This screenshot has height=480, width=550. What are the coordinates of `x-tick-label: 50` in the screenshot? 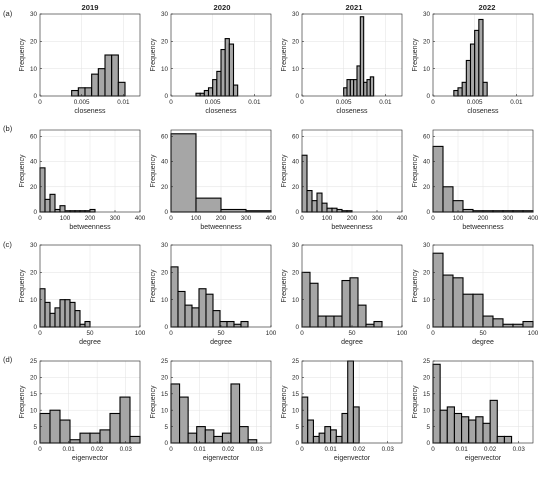 It's located at (352, 333).